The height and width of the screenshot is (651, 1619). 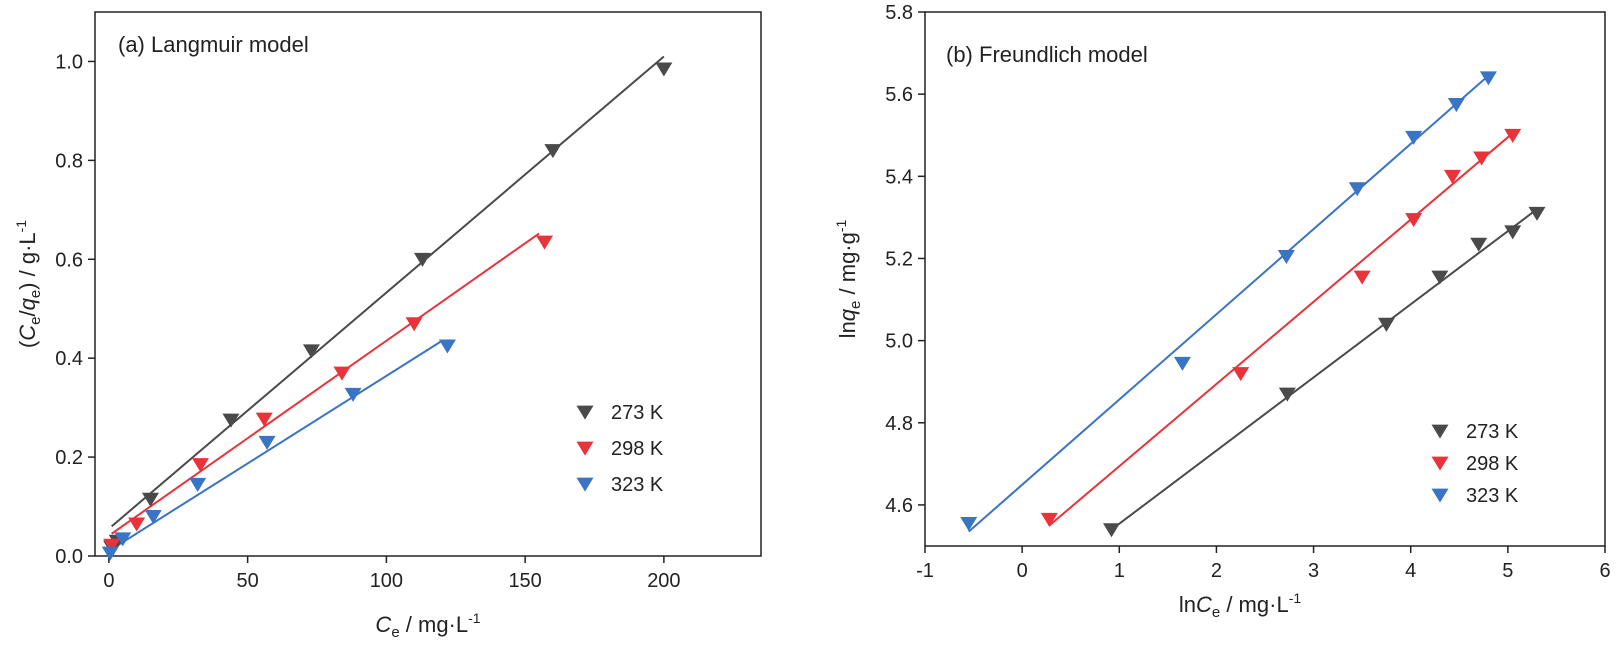 I want to click on y-tick-label: 5.8, so click(x=899, y=13).